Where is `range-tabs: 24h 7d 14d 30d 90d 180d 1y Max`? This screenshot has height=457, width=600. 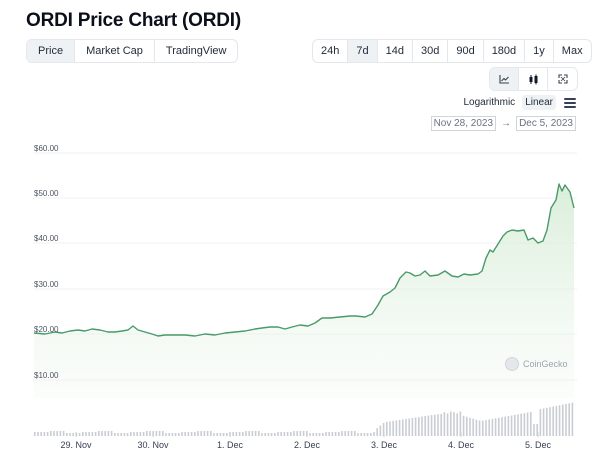 range-tabs: 24h 7d 14d 30d 90d 180d 1y Max is located at coordinates (452, 51).